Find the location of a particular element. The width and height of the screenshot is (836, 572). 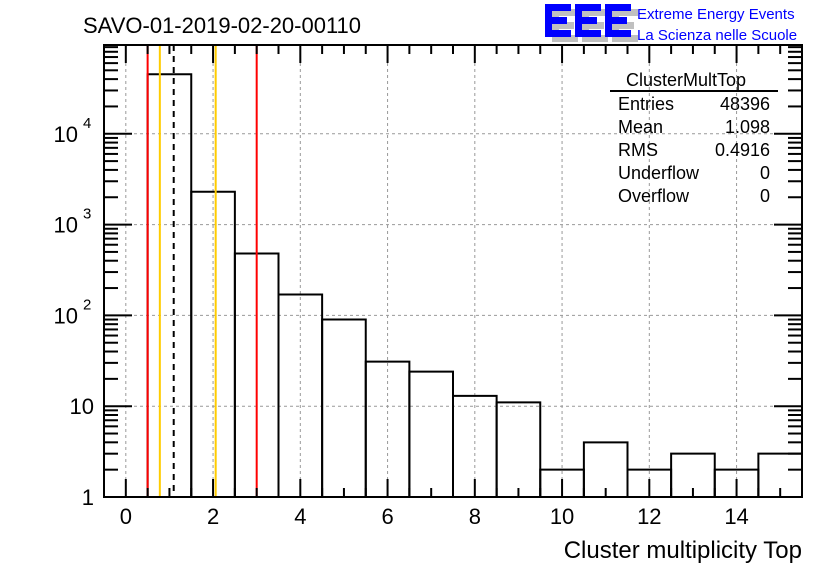

logo-line2: La Scienza nelle Scuole is located at coordinates (717, 35).